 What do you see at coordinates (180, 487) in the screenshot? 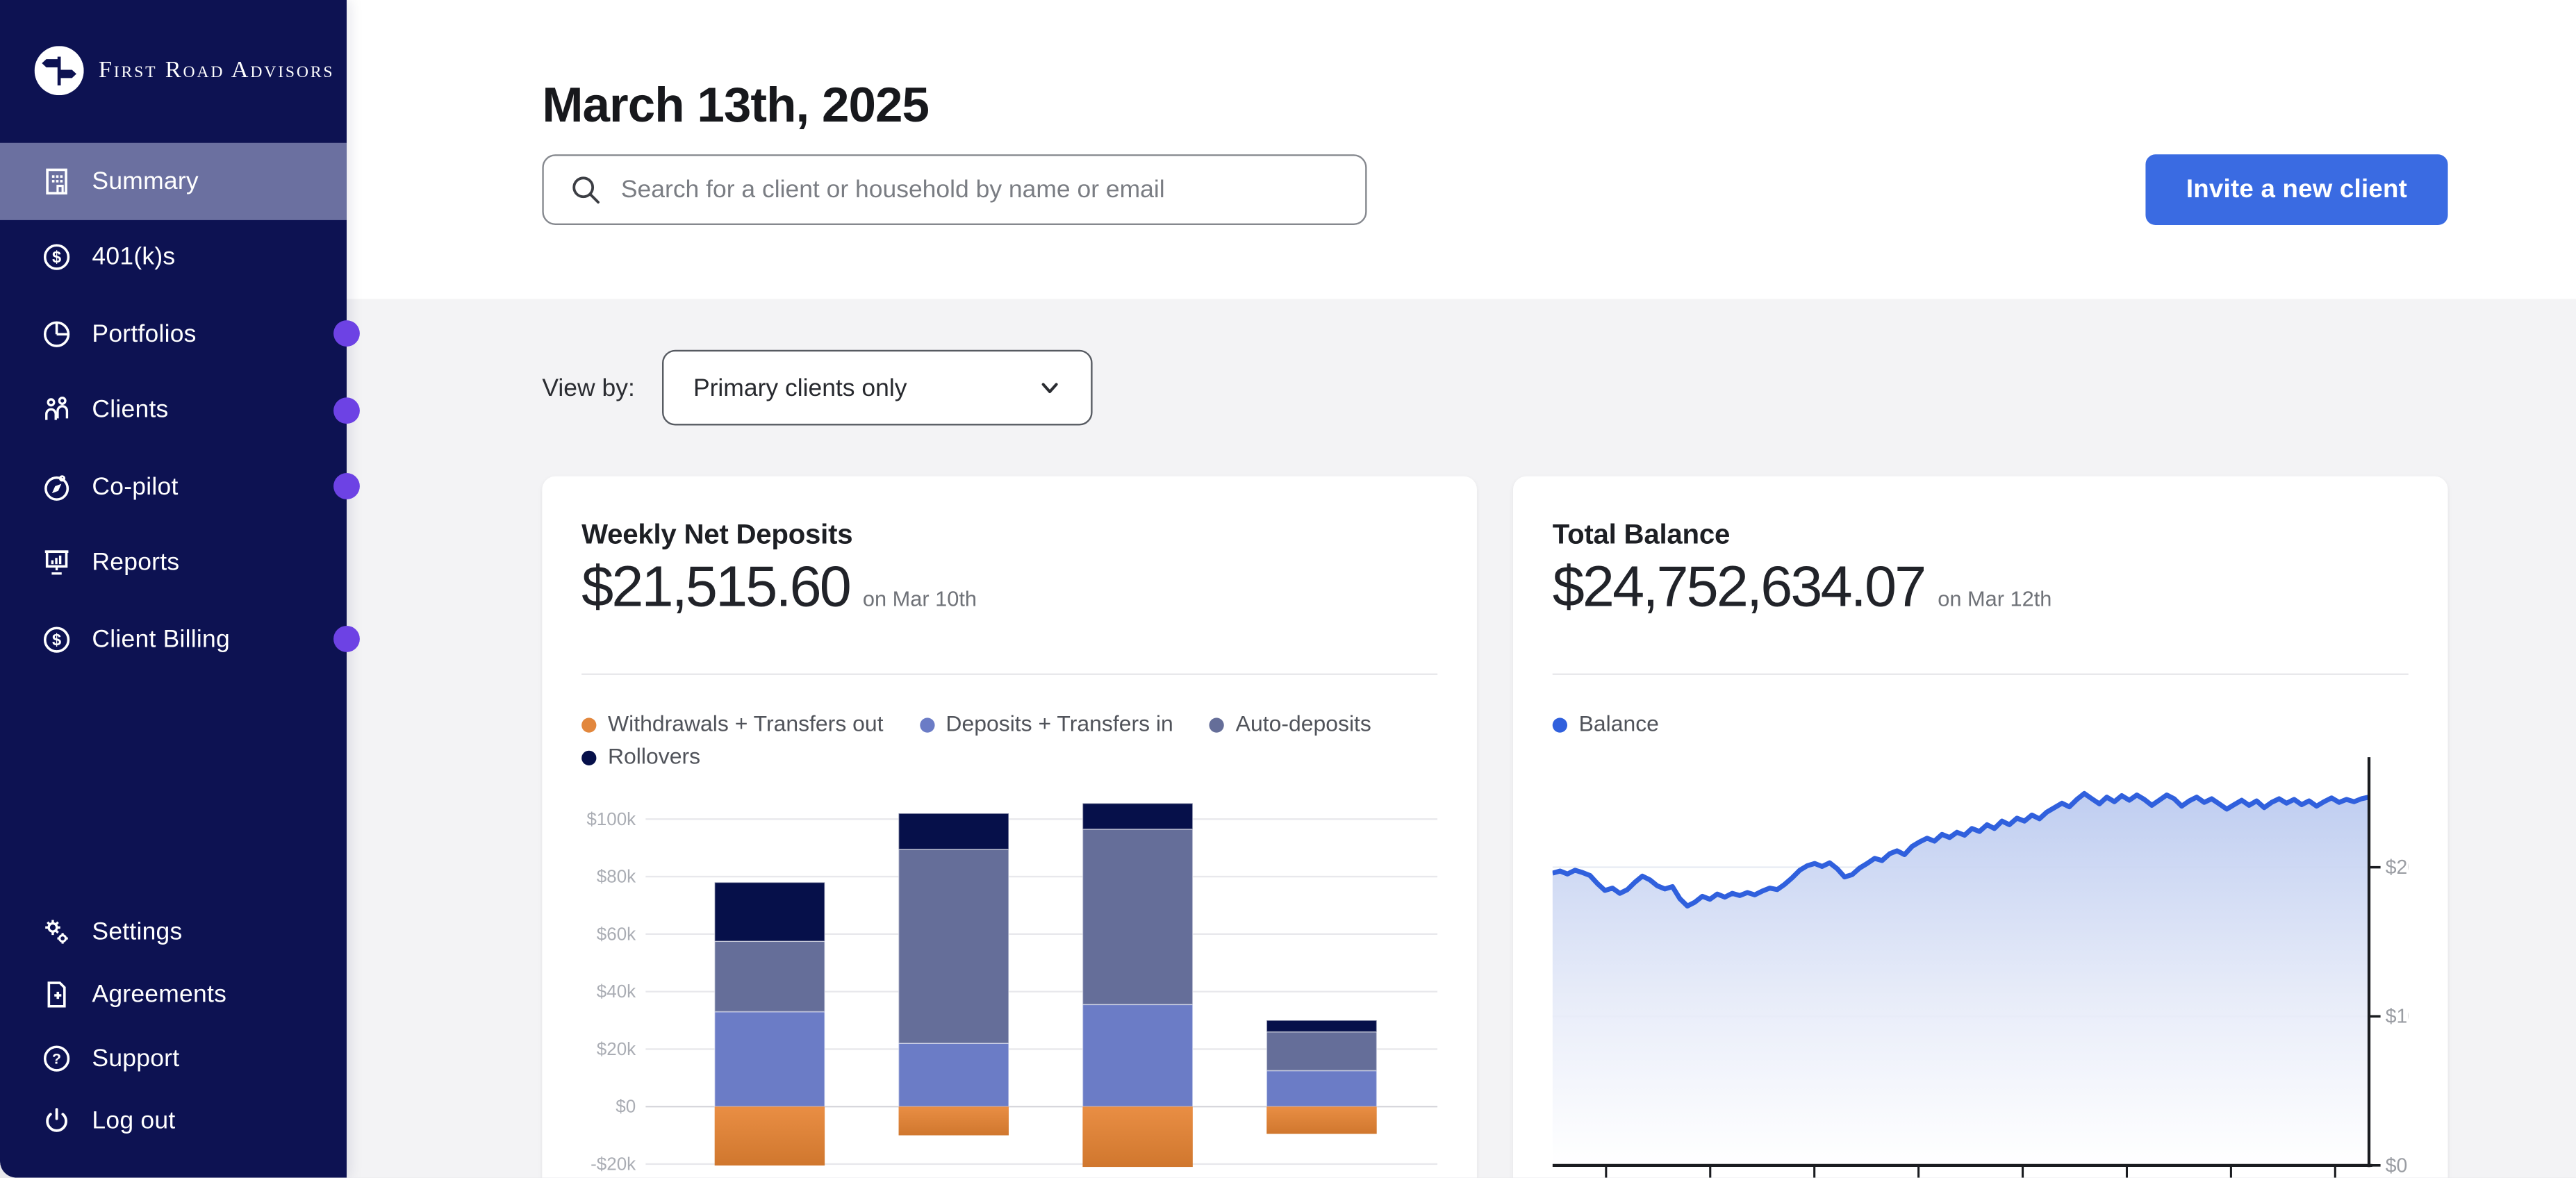
I see `sidebar-item-copilot: Co-pilot` at bounding box center [180, 487].